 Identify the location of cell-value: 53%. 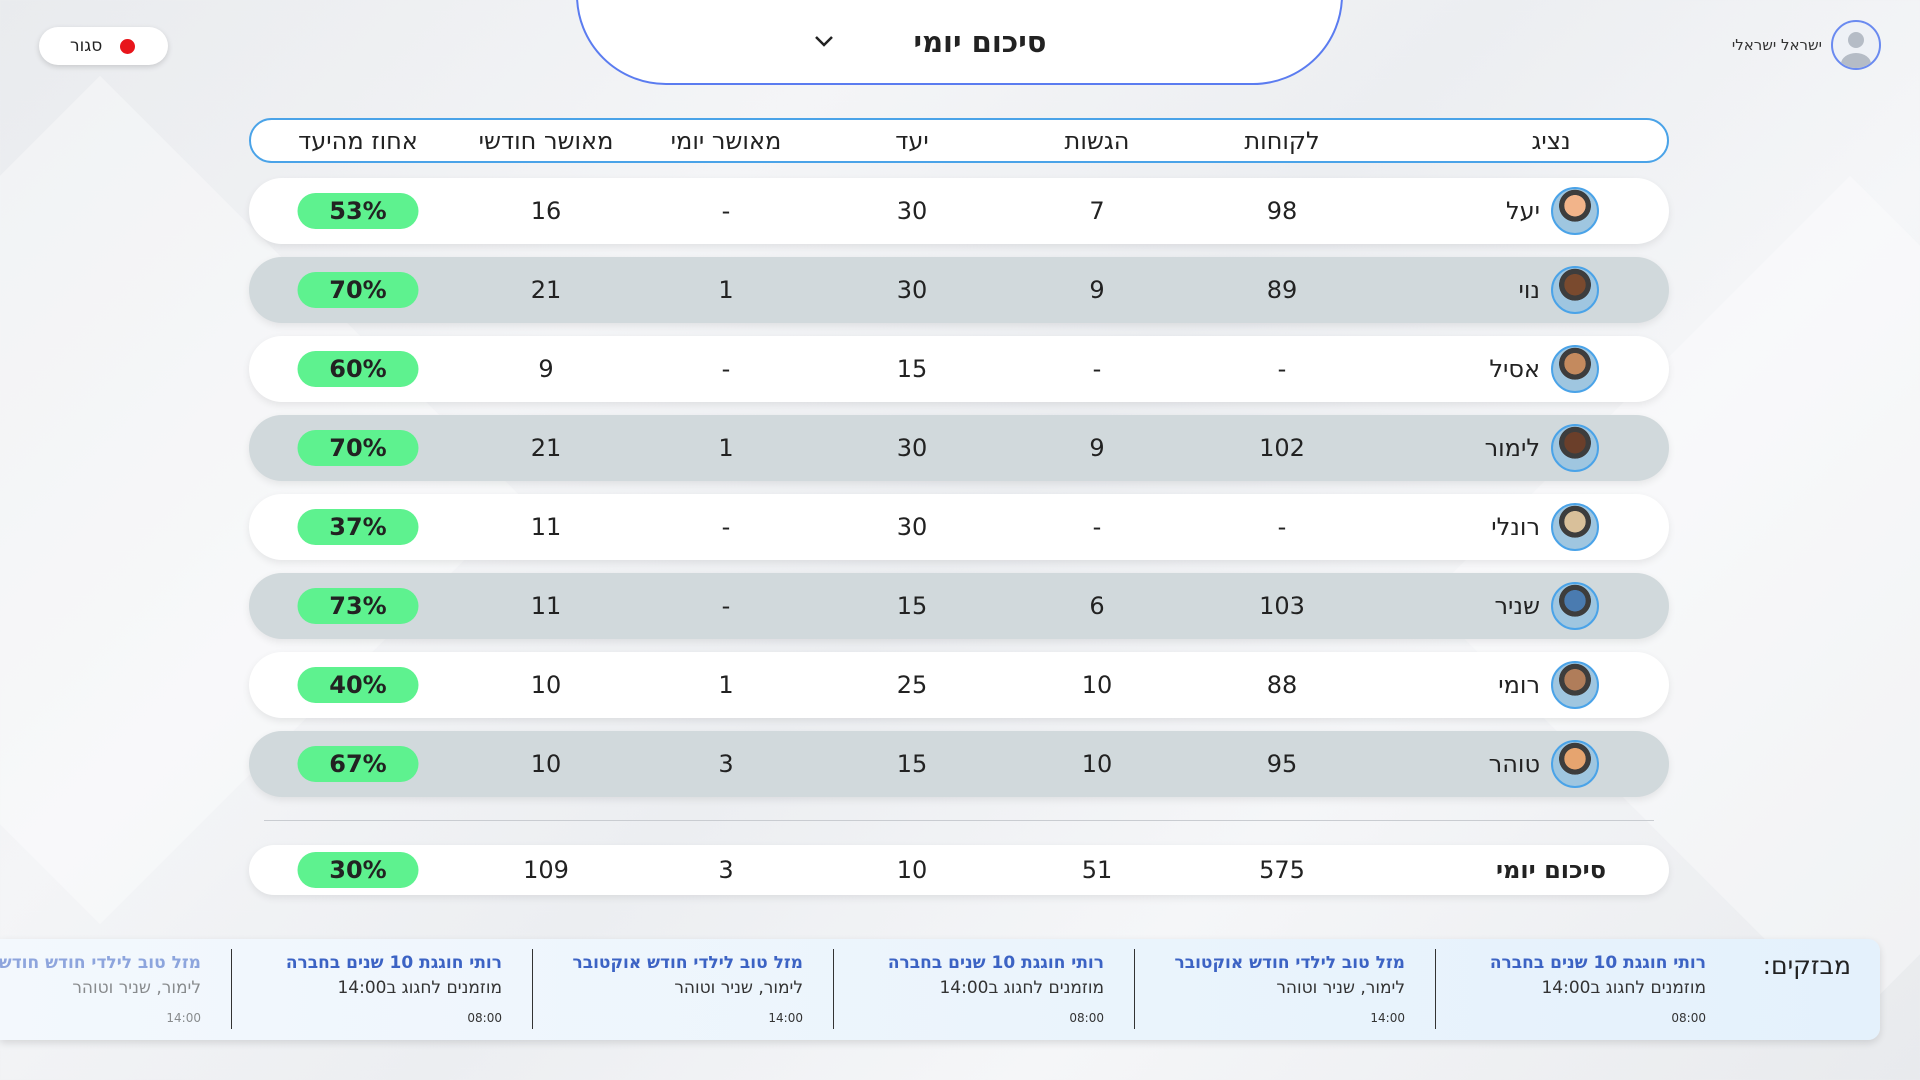
(358, 211).